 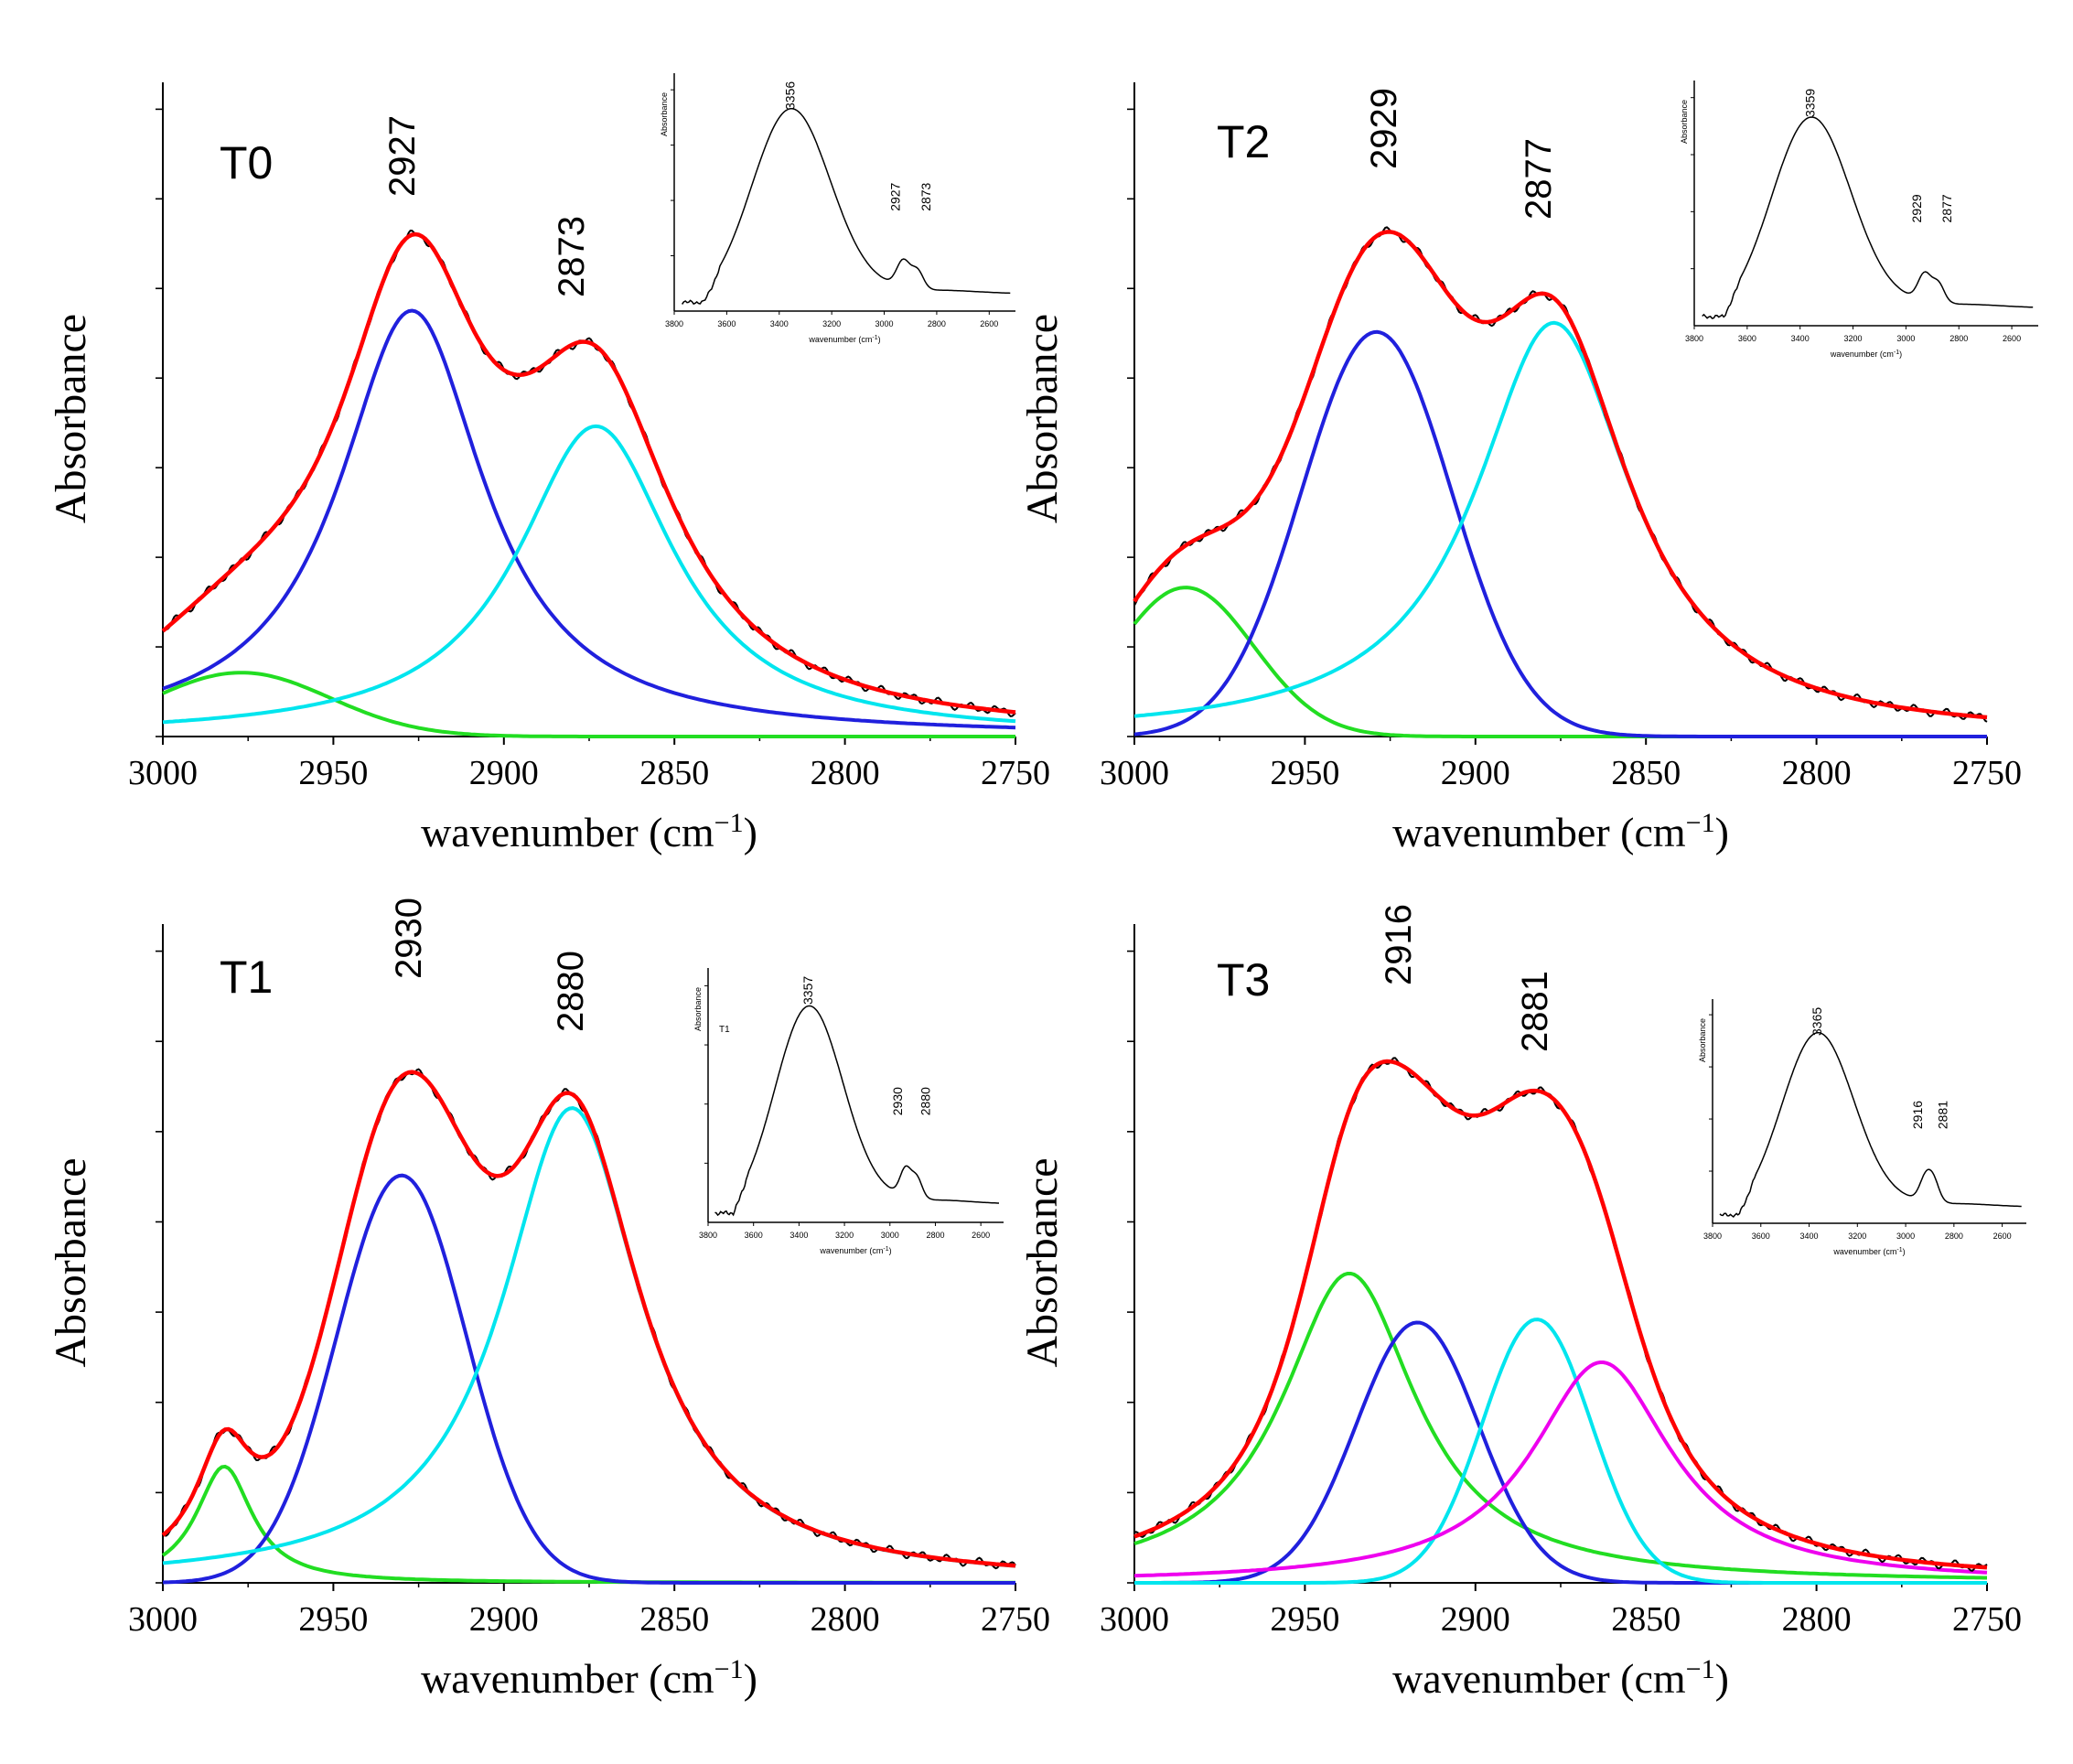 What do you see at coordinates (1399, 944) in the screenshot?
I see `peak-label: 2916` at bounding box center [1399, 944].